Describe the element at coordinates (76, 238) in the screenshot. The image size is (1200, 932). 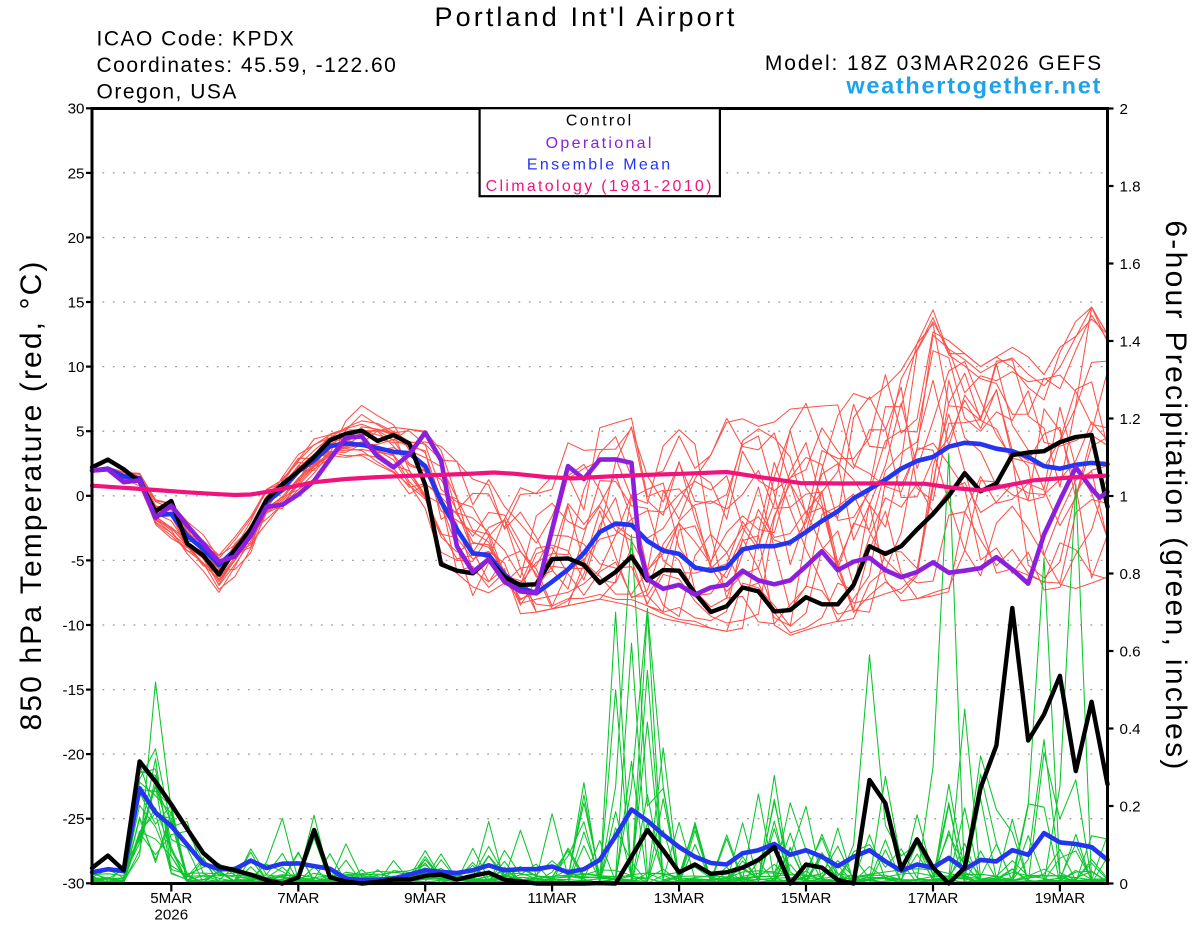
I see `svg-text: 20` at that location.